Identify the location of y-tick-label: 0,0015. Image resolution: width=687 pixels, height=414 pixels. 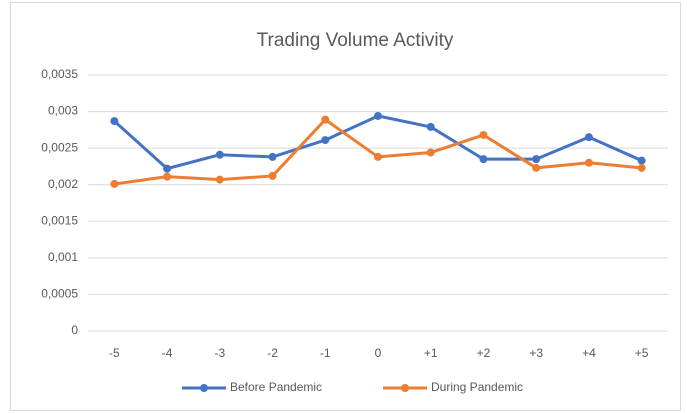
(59, 220).